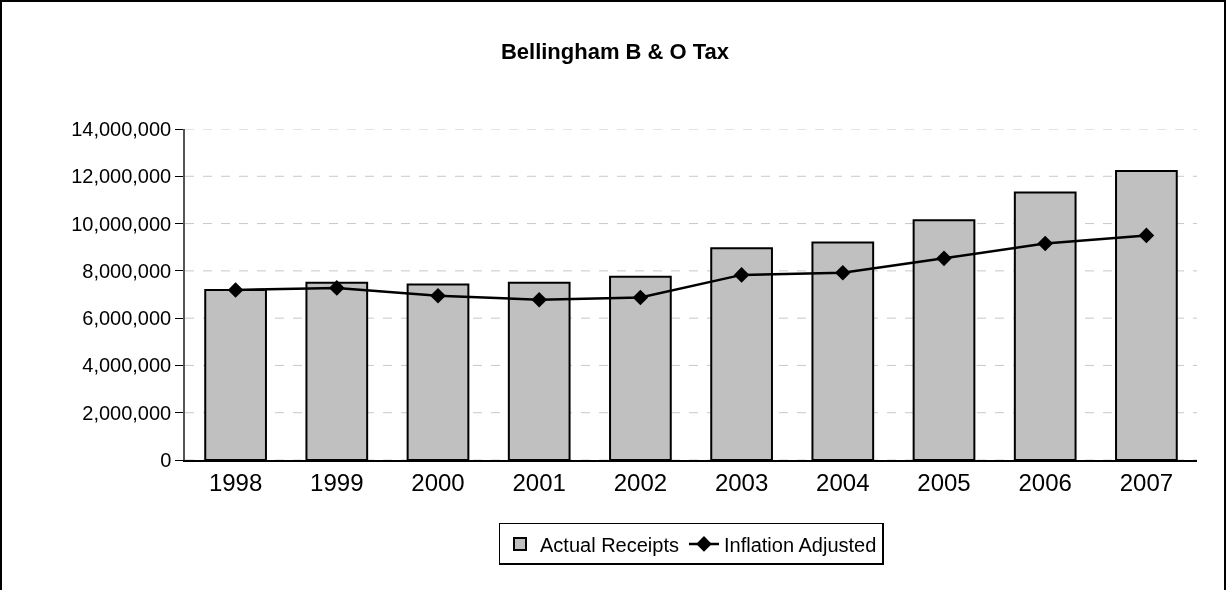  What do you see at coordinates (944, 482) in the screenshot?
I see `x-tick-label: 2005` at bounding box center [944, 482].